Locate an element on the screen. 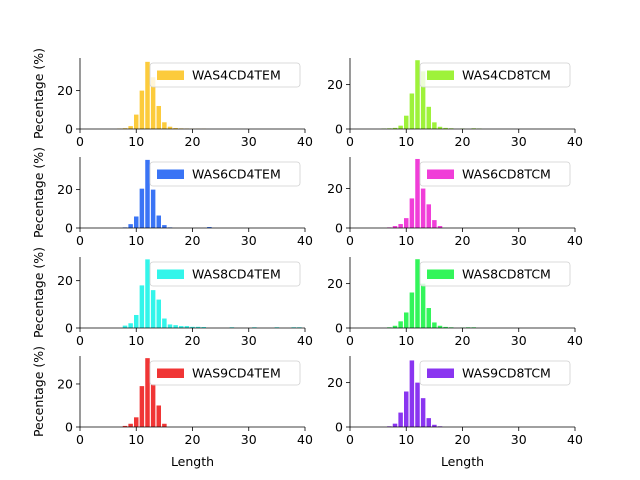 This screenshot has width=640, height=480. legend-label: WAS4CD4TEM is located at coordinates (236, 75).